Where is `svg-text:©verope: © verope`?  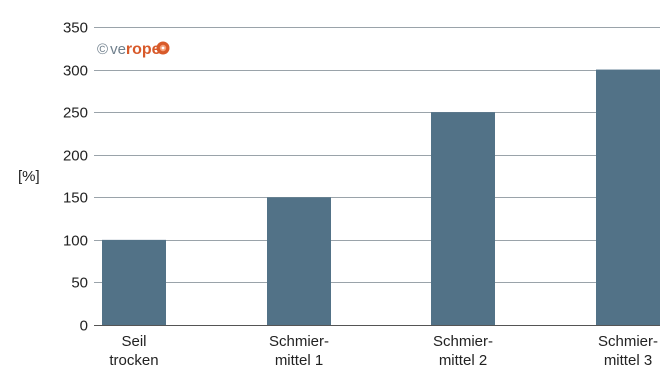
svg-text:©verope: © verope is located at coordinates (129, 49).